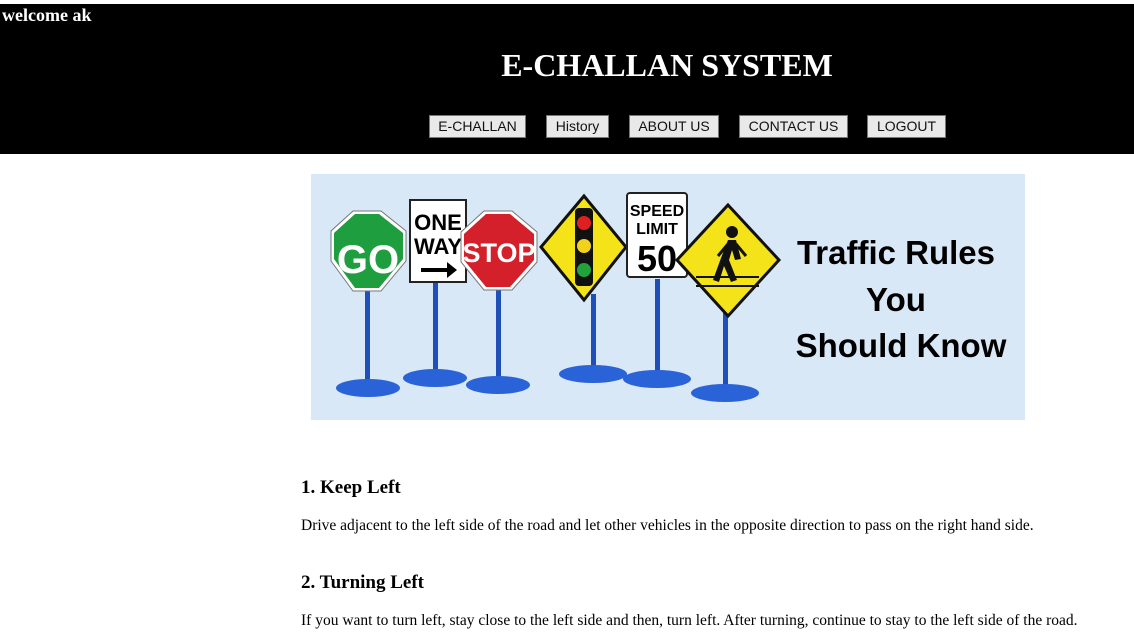  What do you see at coordinates (896, 252) in the screenshot?
I see `banner-text-line1: Traffic Rules` at bounding box center [896, 252].